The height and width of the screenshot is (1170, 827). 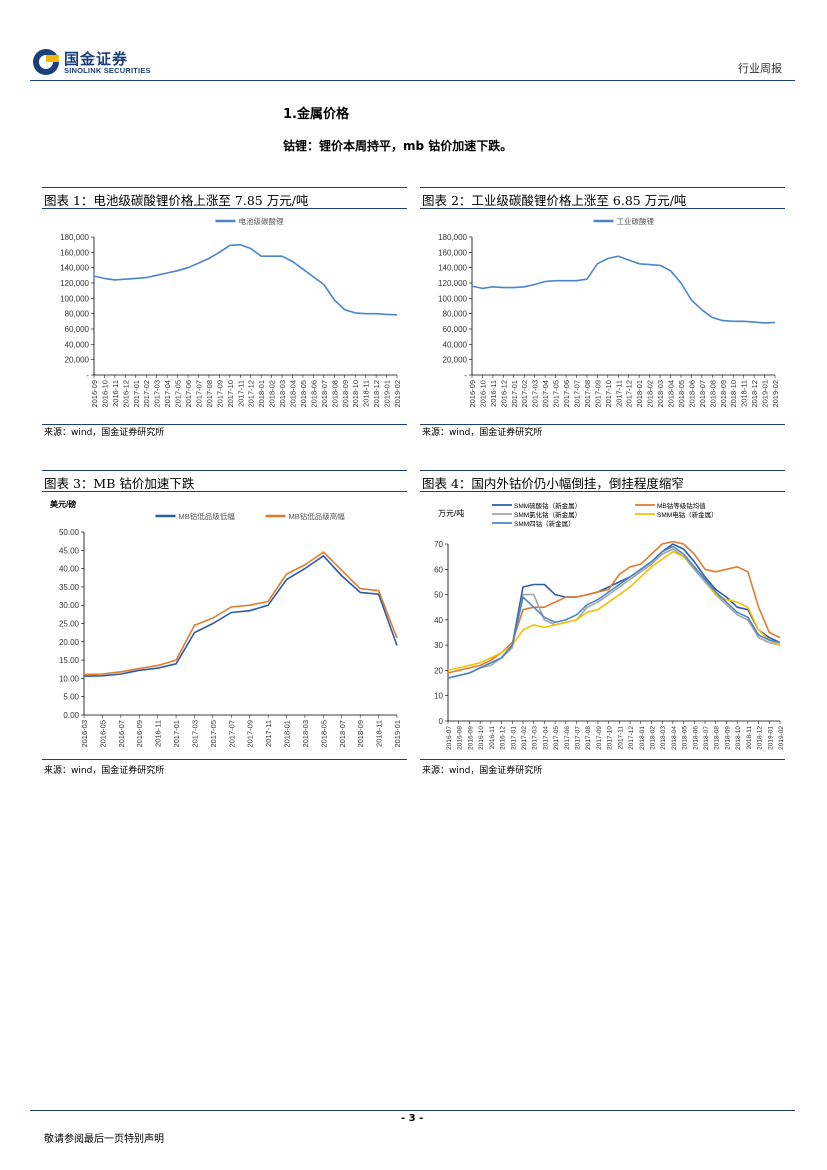 What do you see at coordinates (69, 587) in the screenshot?
I see `y-tick-label: 35.00` at bounding box center [69, 587].